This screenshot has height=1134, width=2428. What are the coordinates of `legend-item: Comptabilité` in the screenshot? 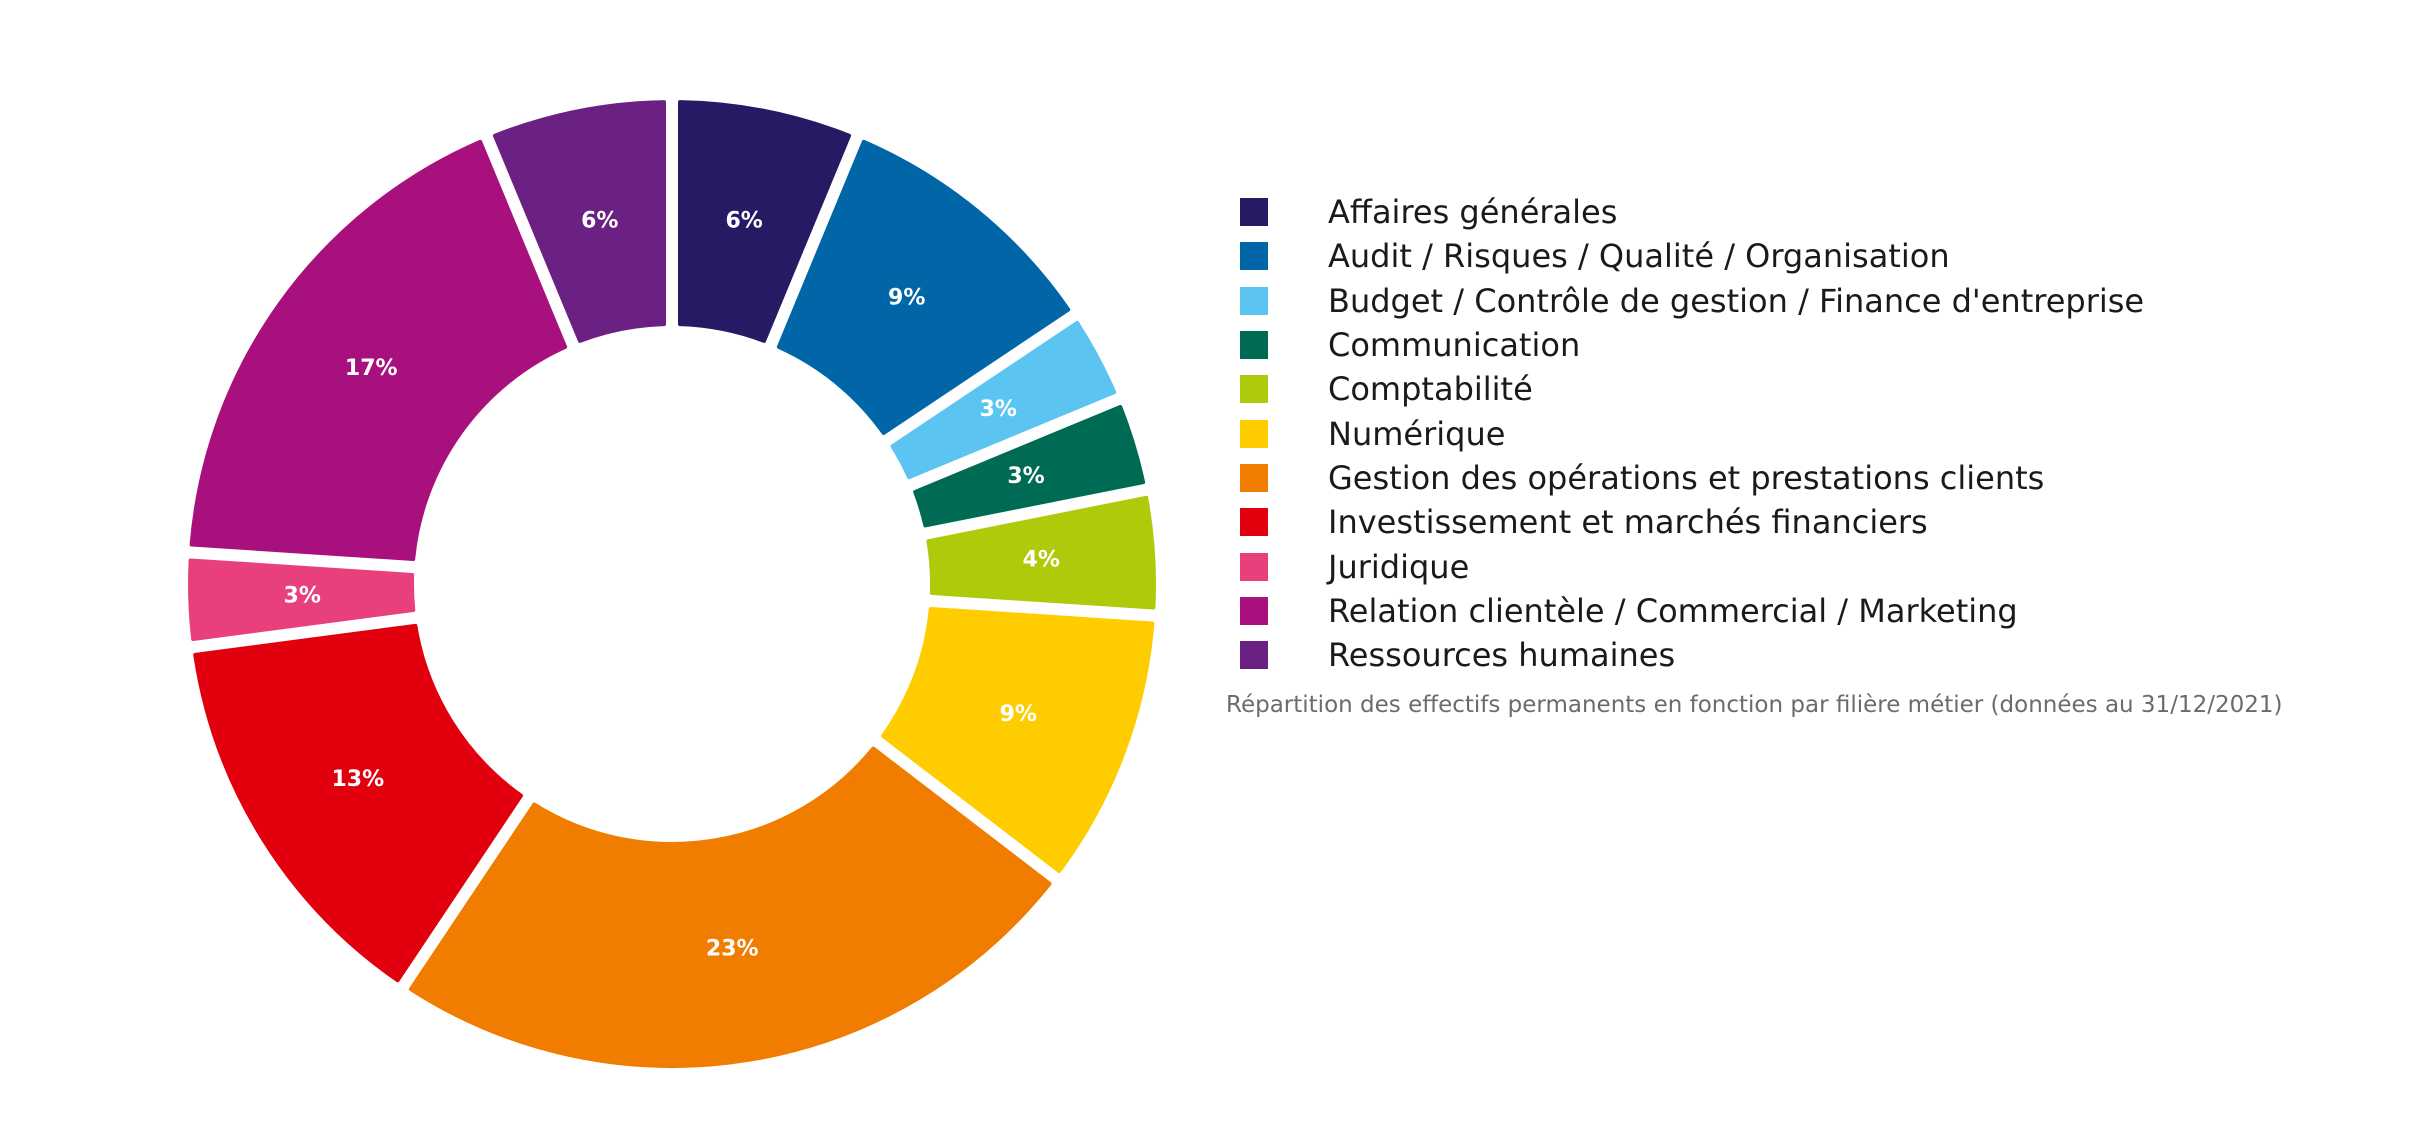 It's located at (1692, 389).